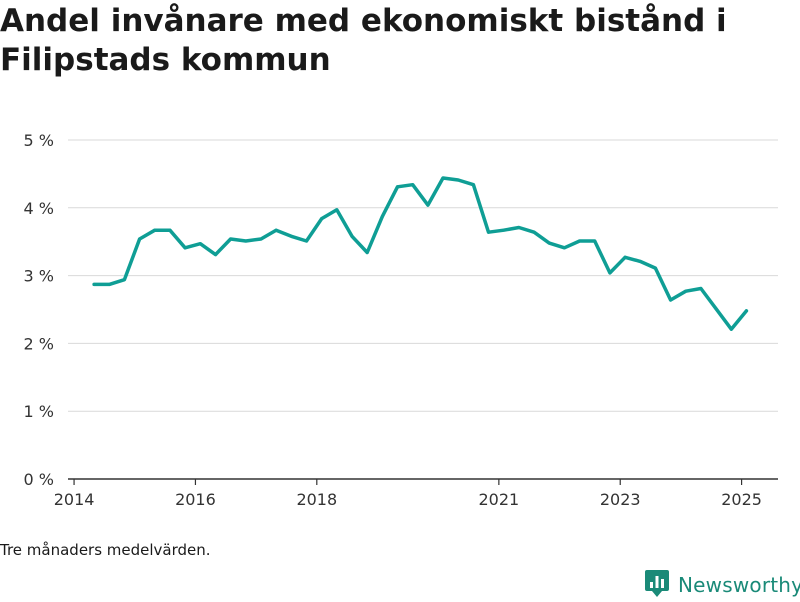 Image resolution: width=800 pixels, height=602 pixels. Describe the element at coordinates (195, 499) in the screenshot. I see `x-tick-label: 2016` at that location.